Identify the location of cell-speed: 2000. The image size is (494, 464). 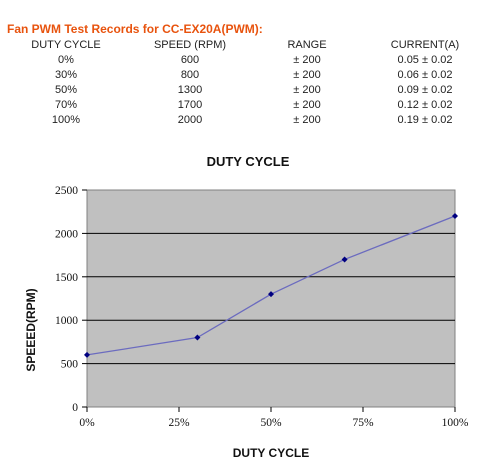
(190, 120).